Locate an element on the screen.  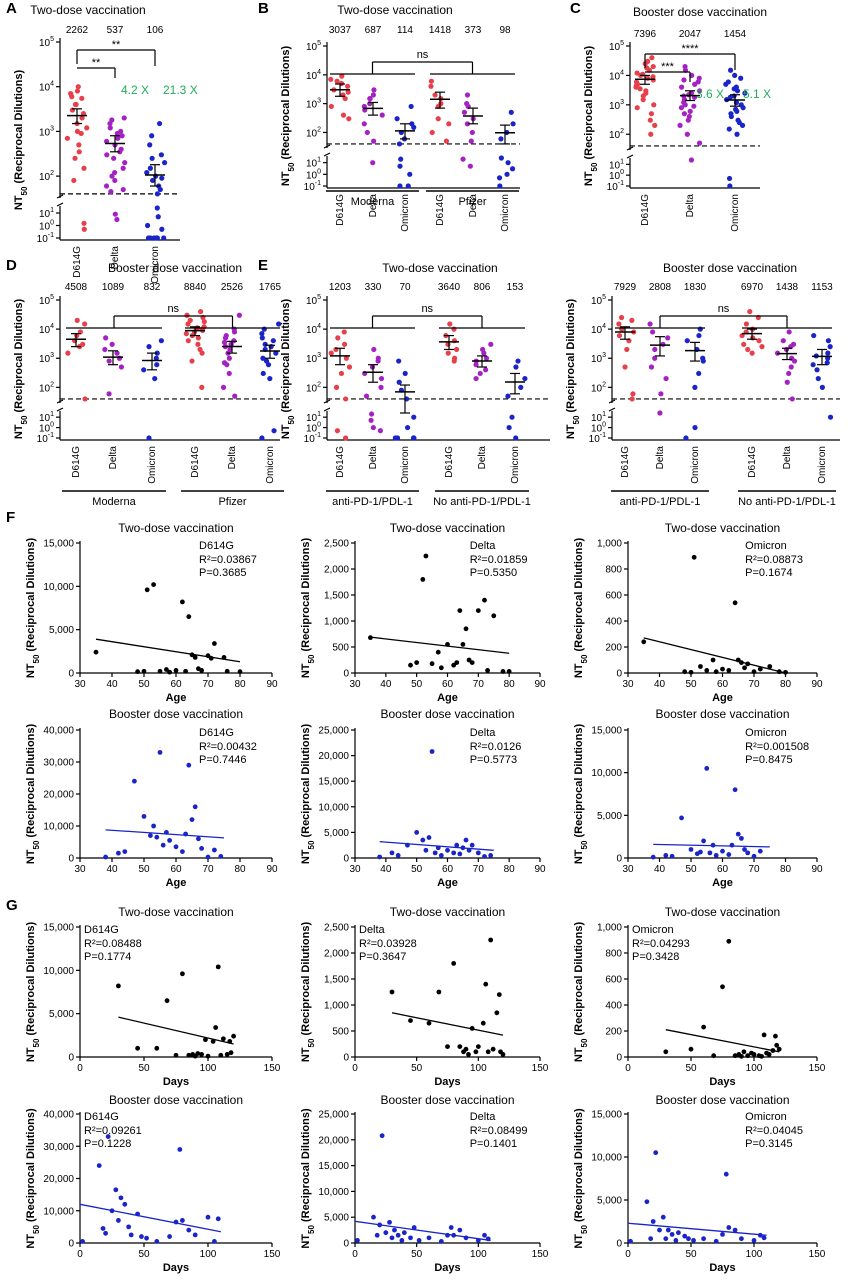
group-label: anti-PD-1/PDL-1 is located at coordinates (660, 502).